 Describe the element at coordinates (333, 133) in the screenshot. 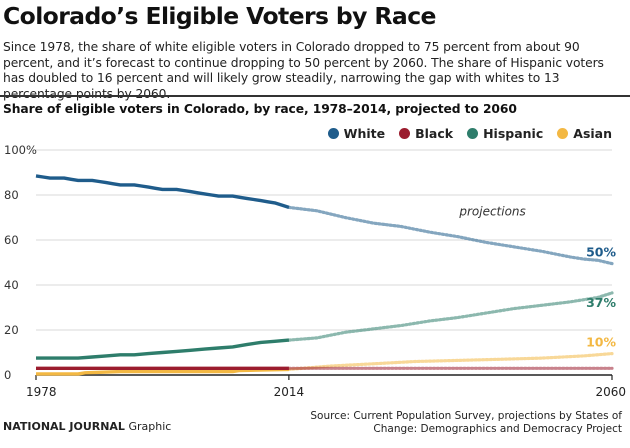

I see `legend-swatch-white` at that location.